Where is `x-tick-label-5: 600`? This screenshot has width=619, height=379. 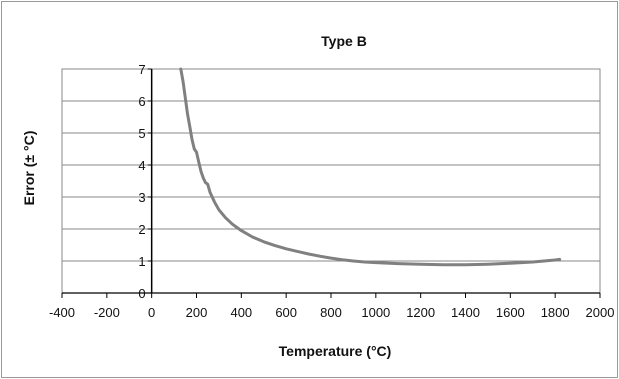
x-tick-label-5: 600 is located at coordinates (286, 312).